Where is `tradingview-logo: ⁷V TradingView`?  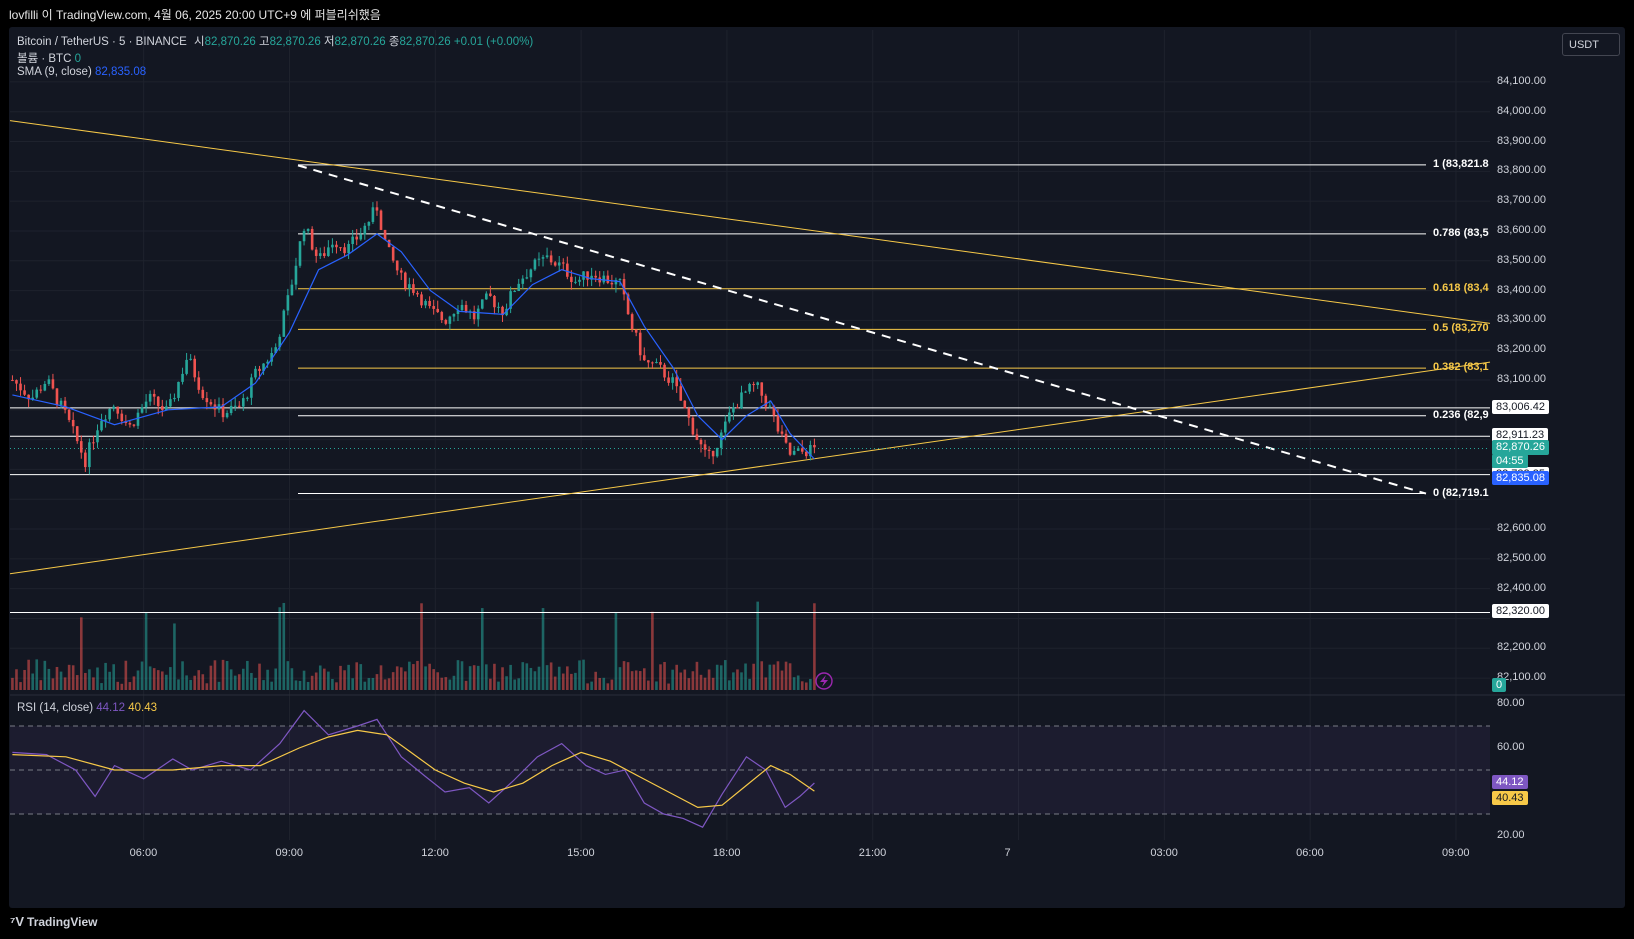 tradingview-logo: ⁷V TradingView is located at coordinates (54, 921).